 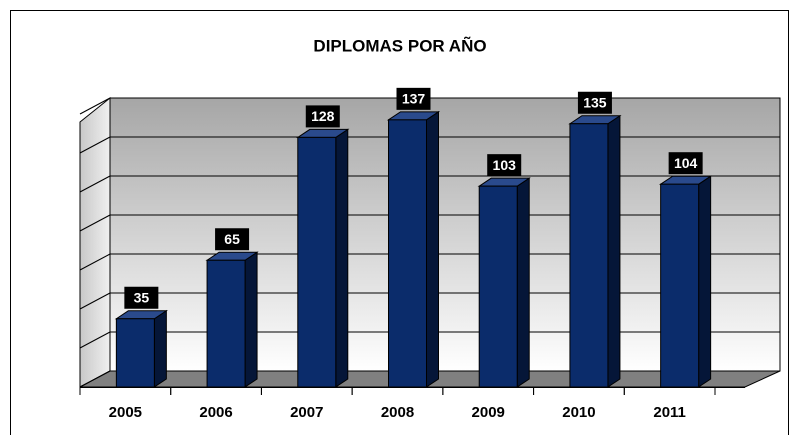 I want to click on x-tick-label: 2006, so click(x=215, y=412).